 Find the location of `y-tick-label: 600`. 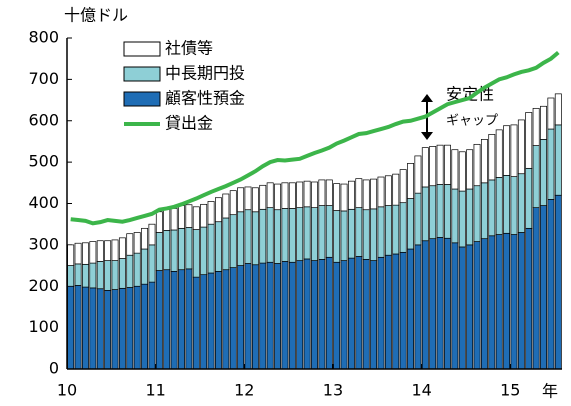

y-tick-label: 600 is located at coordinates (43, 119).